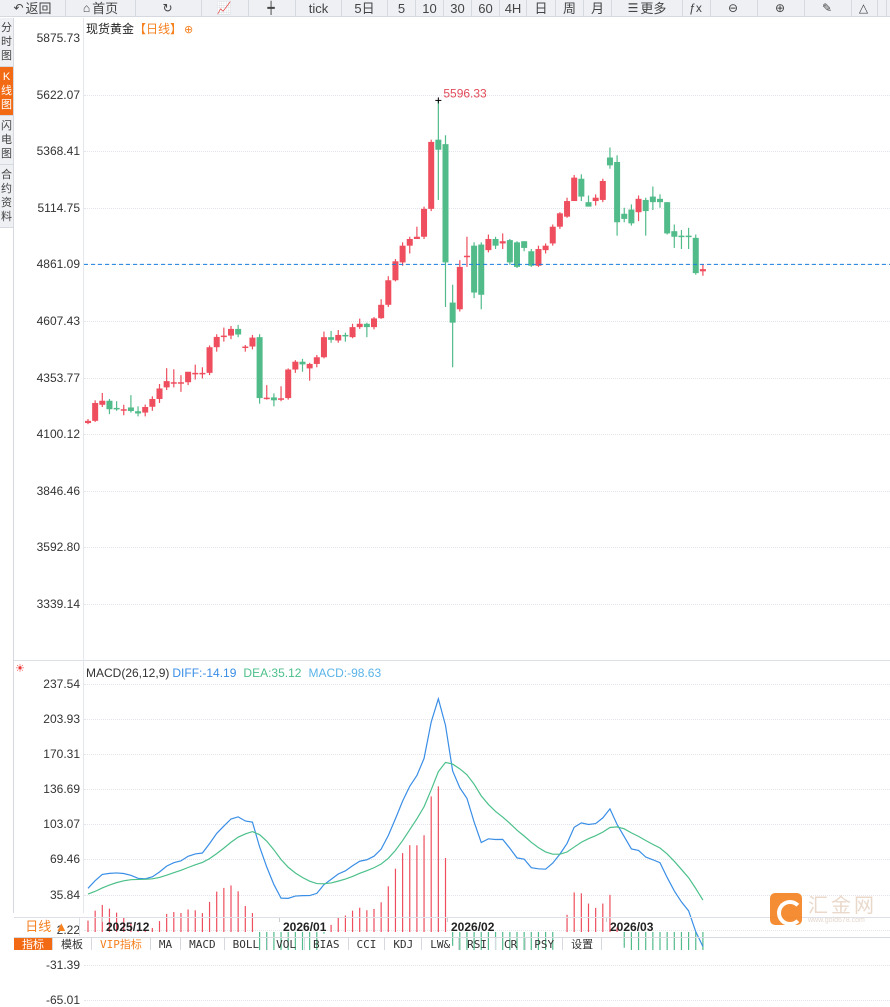 Image resolution: width=890 pixels, height=1007 pixels. I want to click on line-chart-icon: 📈, so click(224, 8).